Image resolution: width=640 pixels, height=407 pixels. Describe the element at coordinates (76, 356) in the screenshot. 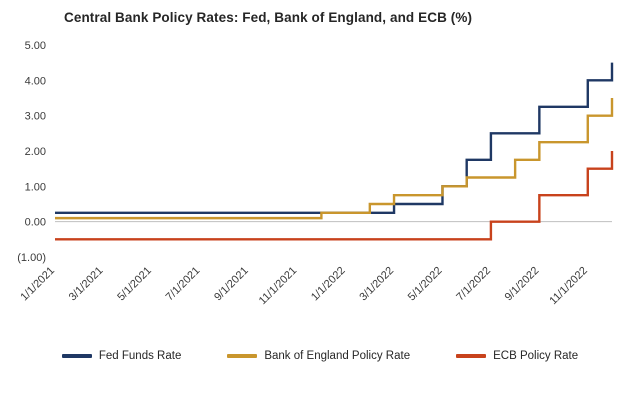

I see `fed-funds-line-swatch` at that location.